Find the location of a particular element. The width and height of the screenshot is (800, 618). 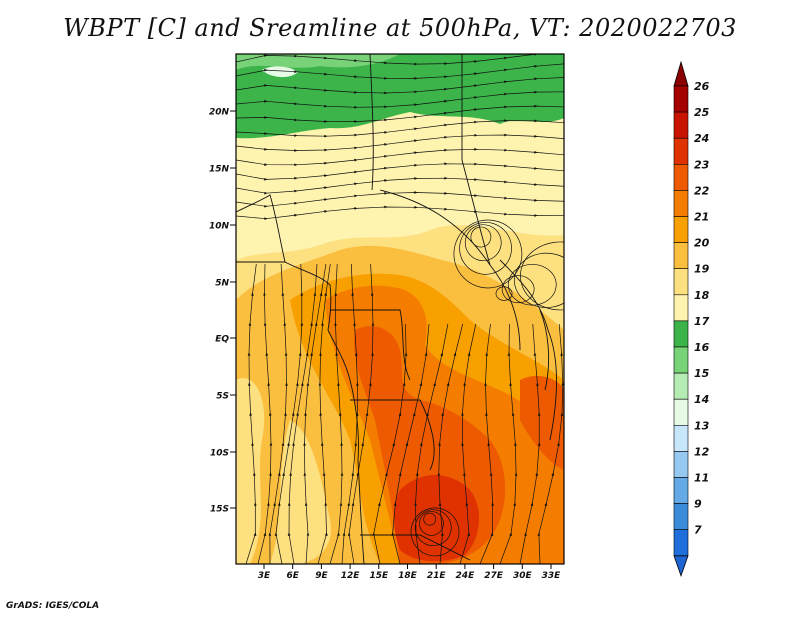

lon-label: 3E is located at coordinates (264, 576).